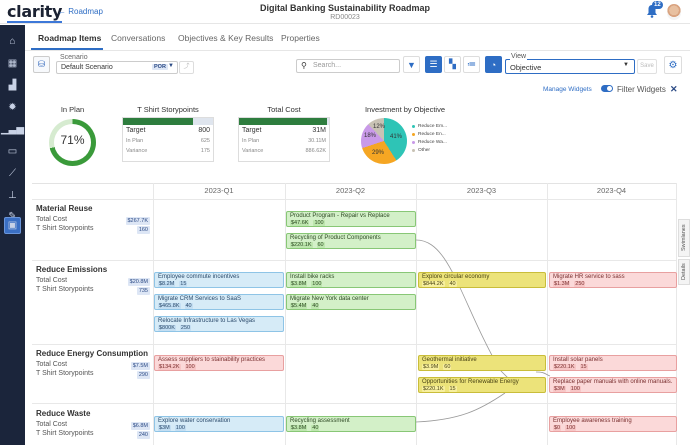 The width and height of the screenshot is (690, 445). What do you see at coordinates (12, 63) in the screenshot?
I see `dashboard-grid-icon: ▦` at bounding box center [12, 63].